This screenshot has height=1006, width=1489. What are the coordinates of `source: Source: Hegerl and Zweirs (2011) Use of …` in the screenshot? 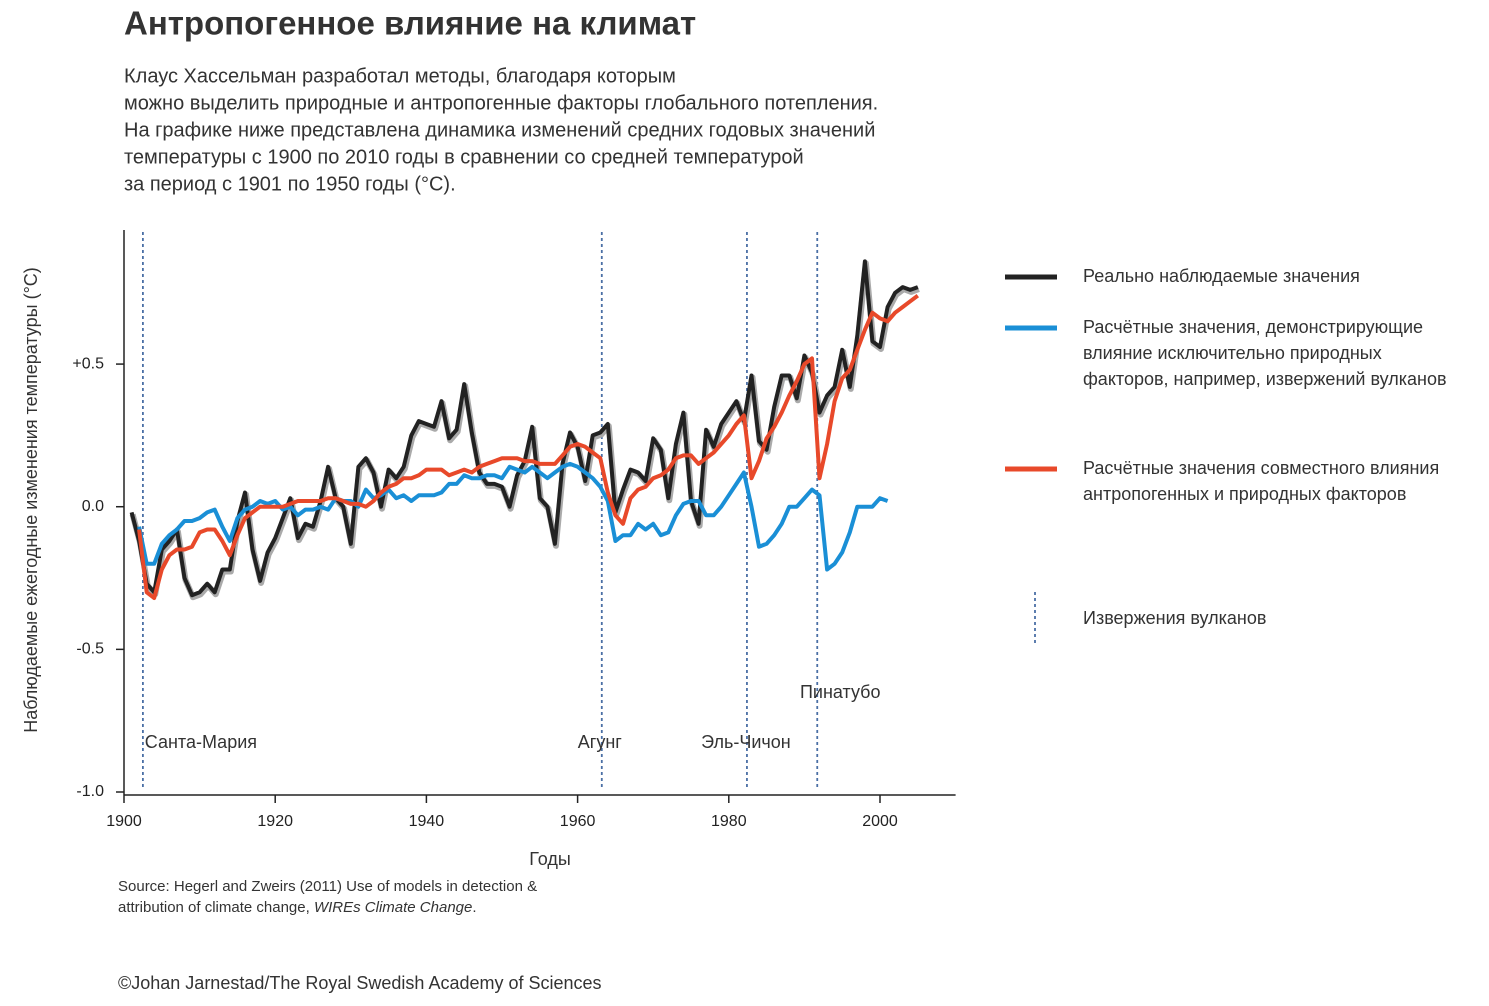 It's located at (327, 886).